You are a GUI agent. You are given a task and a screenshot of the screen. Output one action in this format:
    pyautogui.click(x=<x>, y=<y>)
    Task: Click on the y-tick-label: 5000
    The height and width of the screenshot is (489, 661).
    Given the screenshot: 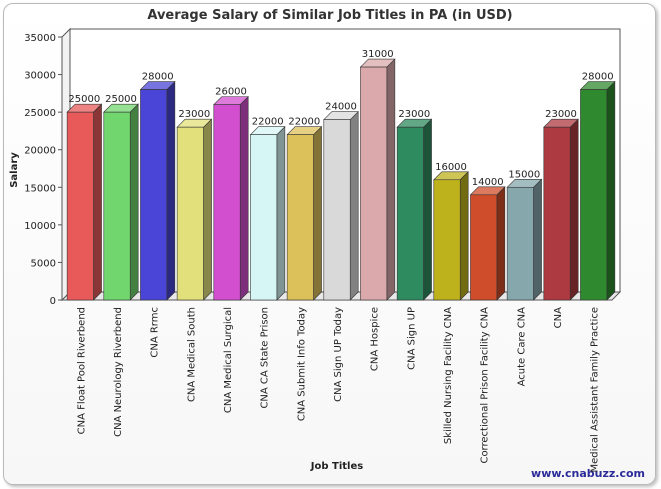 What is the action you would take?
    pyautogui.click(x=43, y=263)
    